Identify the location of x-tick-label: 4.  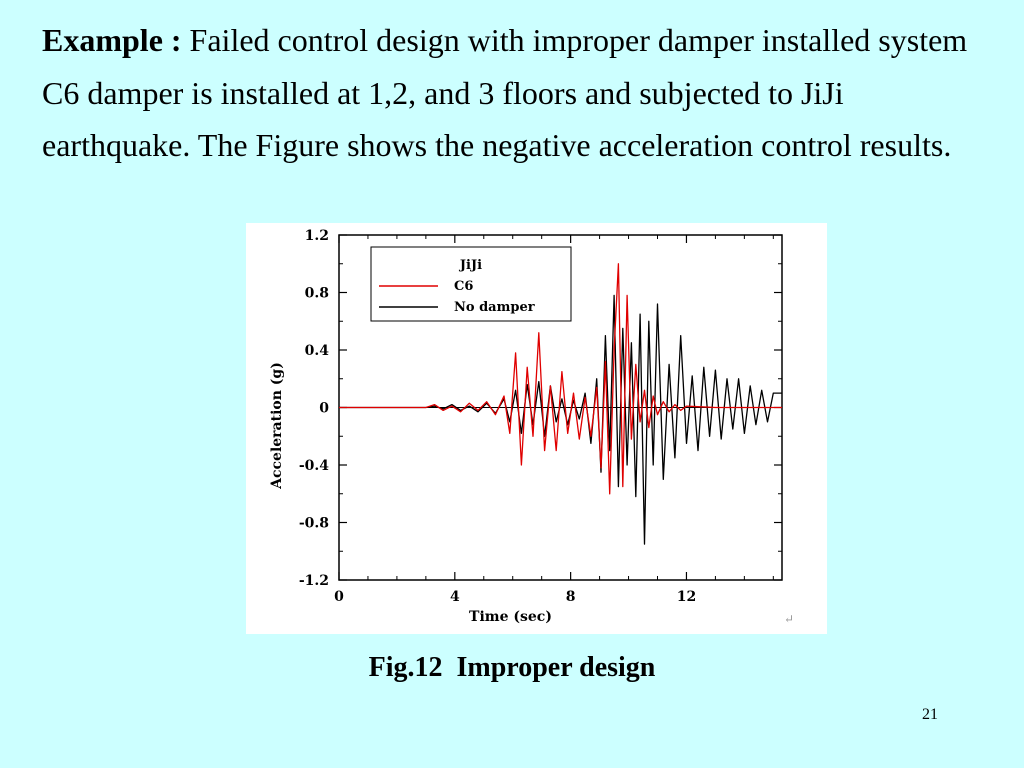
(455, 597).